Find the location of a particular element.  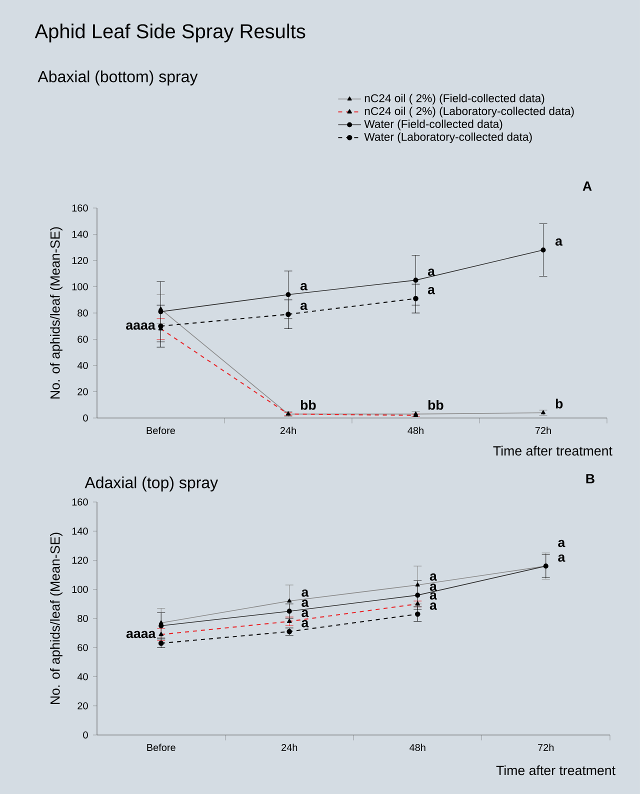

legend-label: nC24 oil ( 2%) (Field-collected data) is located at coordinates (454, 99).